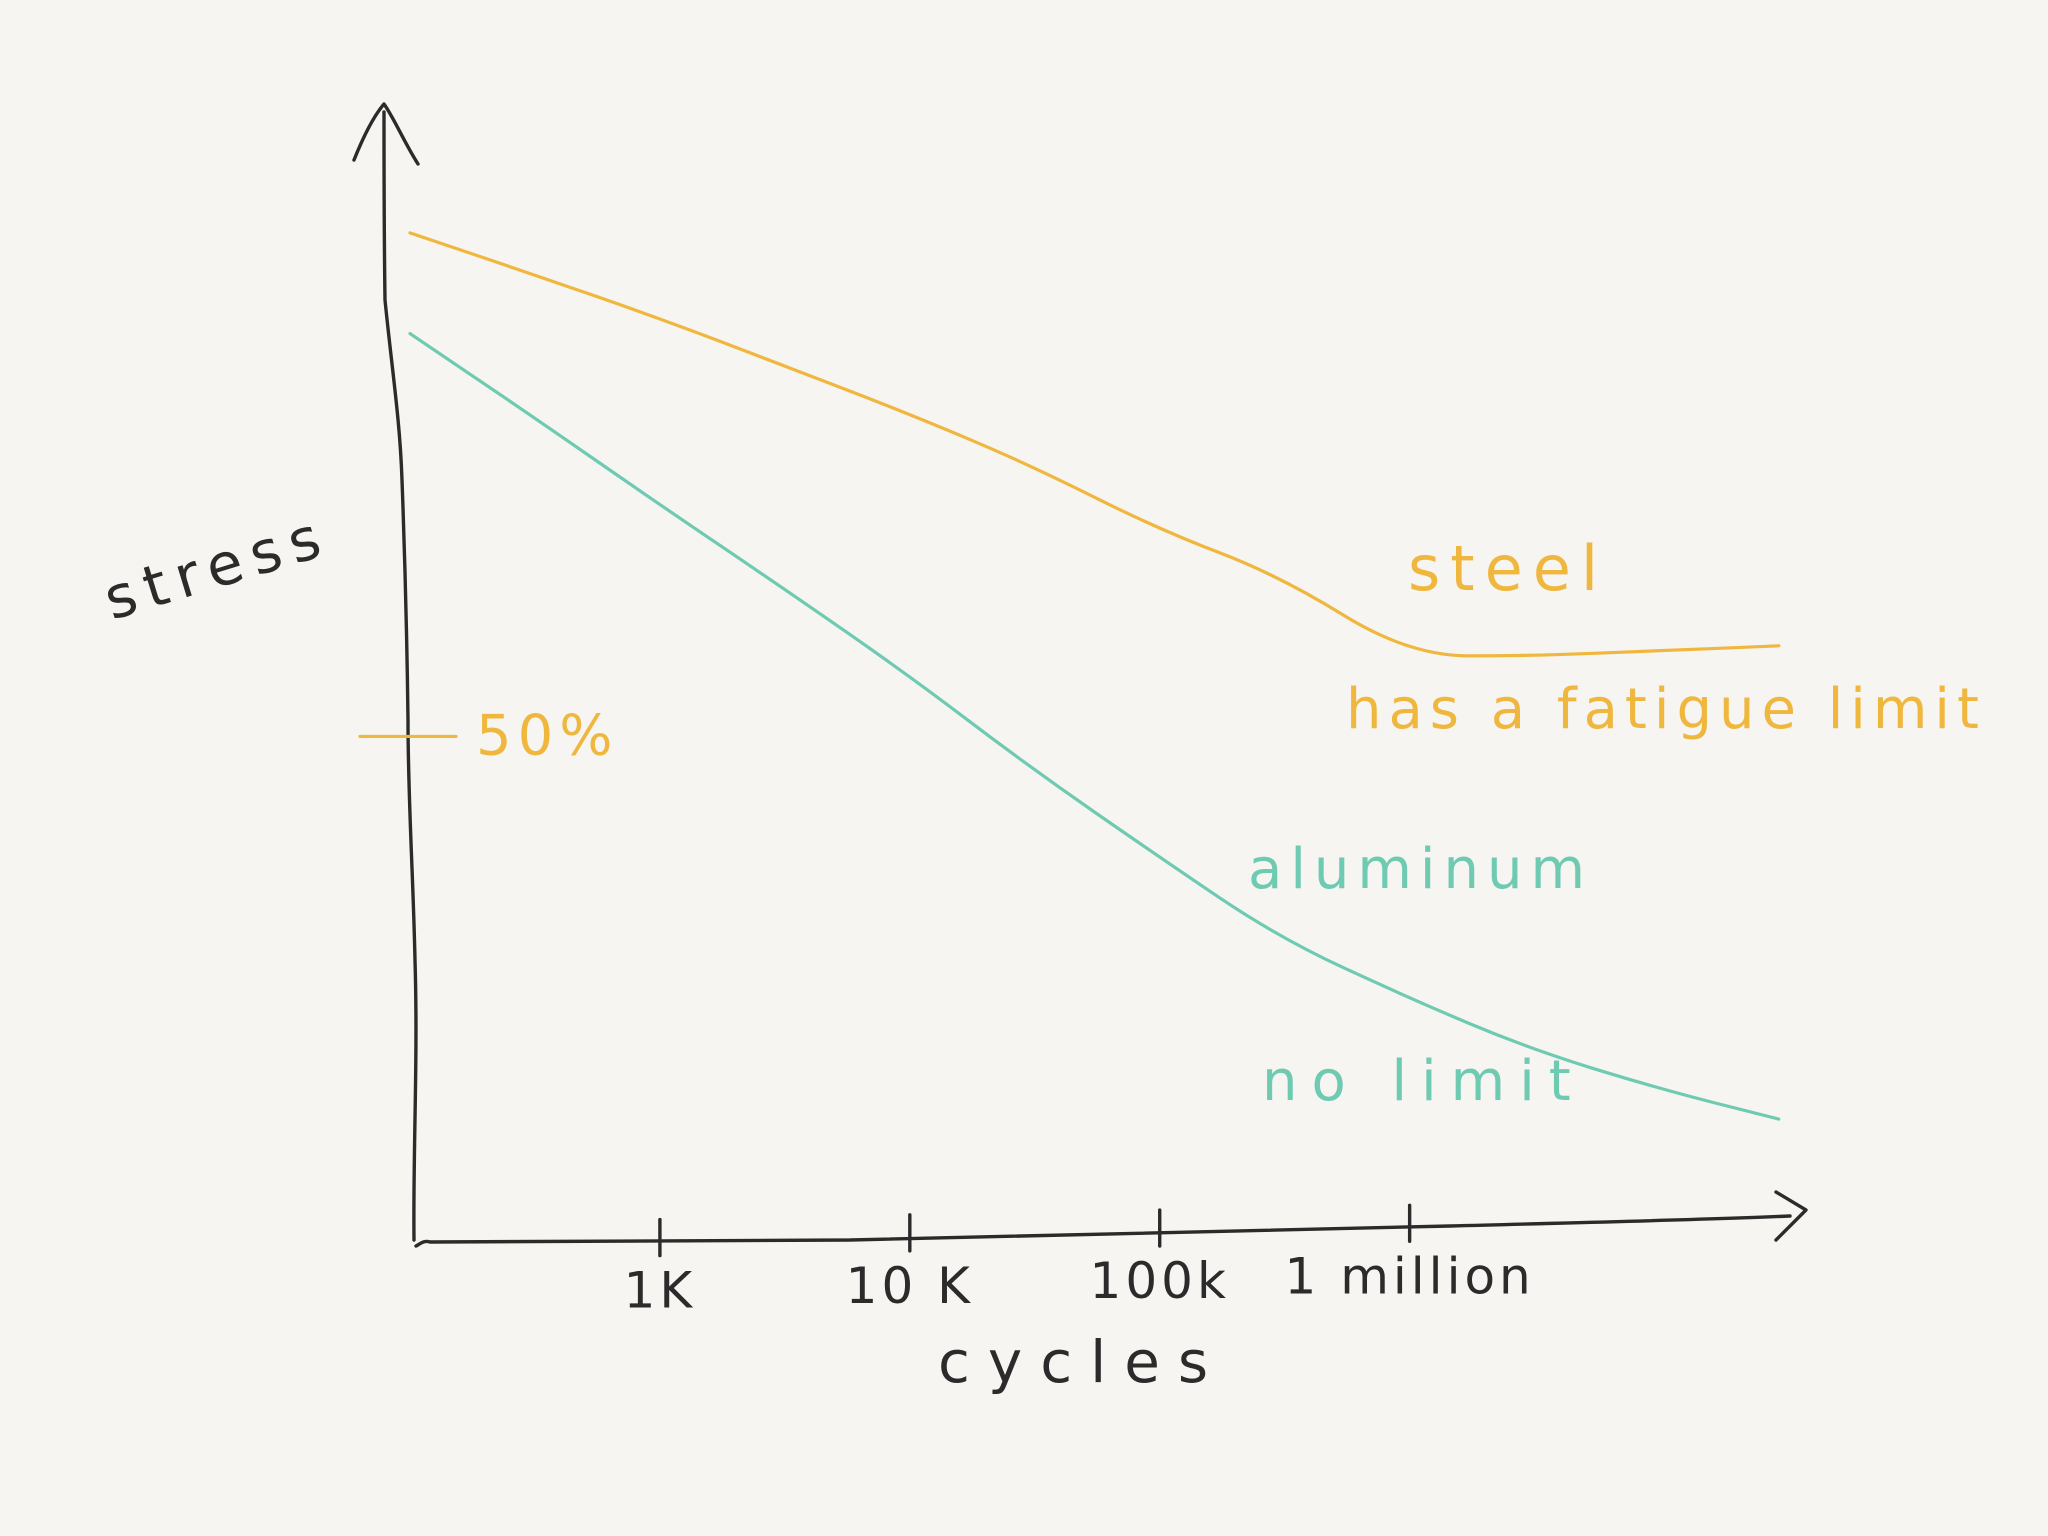 This screenshot has width=2048, height=1536. Describe the element at coordinates (1508, 568) in the screenshot. I see `annotation-steel: steel` at that location.